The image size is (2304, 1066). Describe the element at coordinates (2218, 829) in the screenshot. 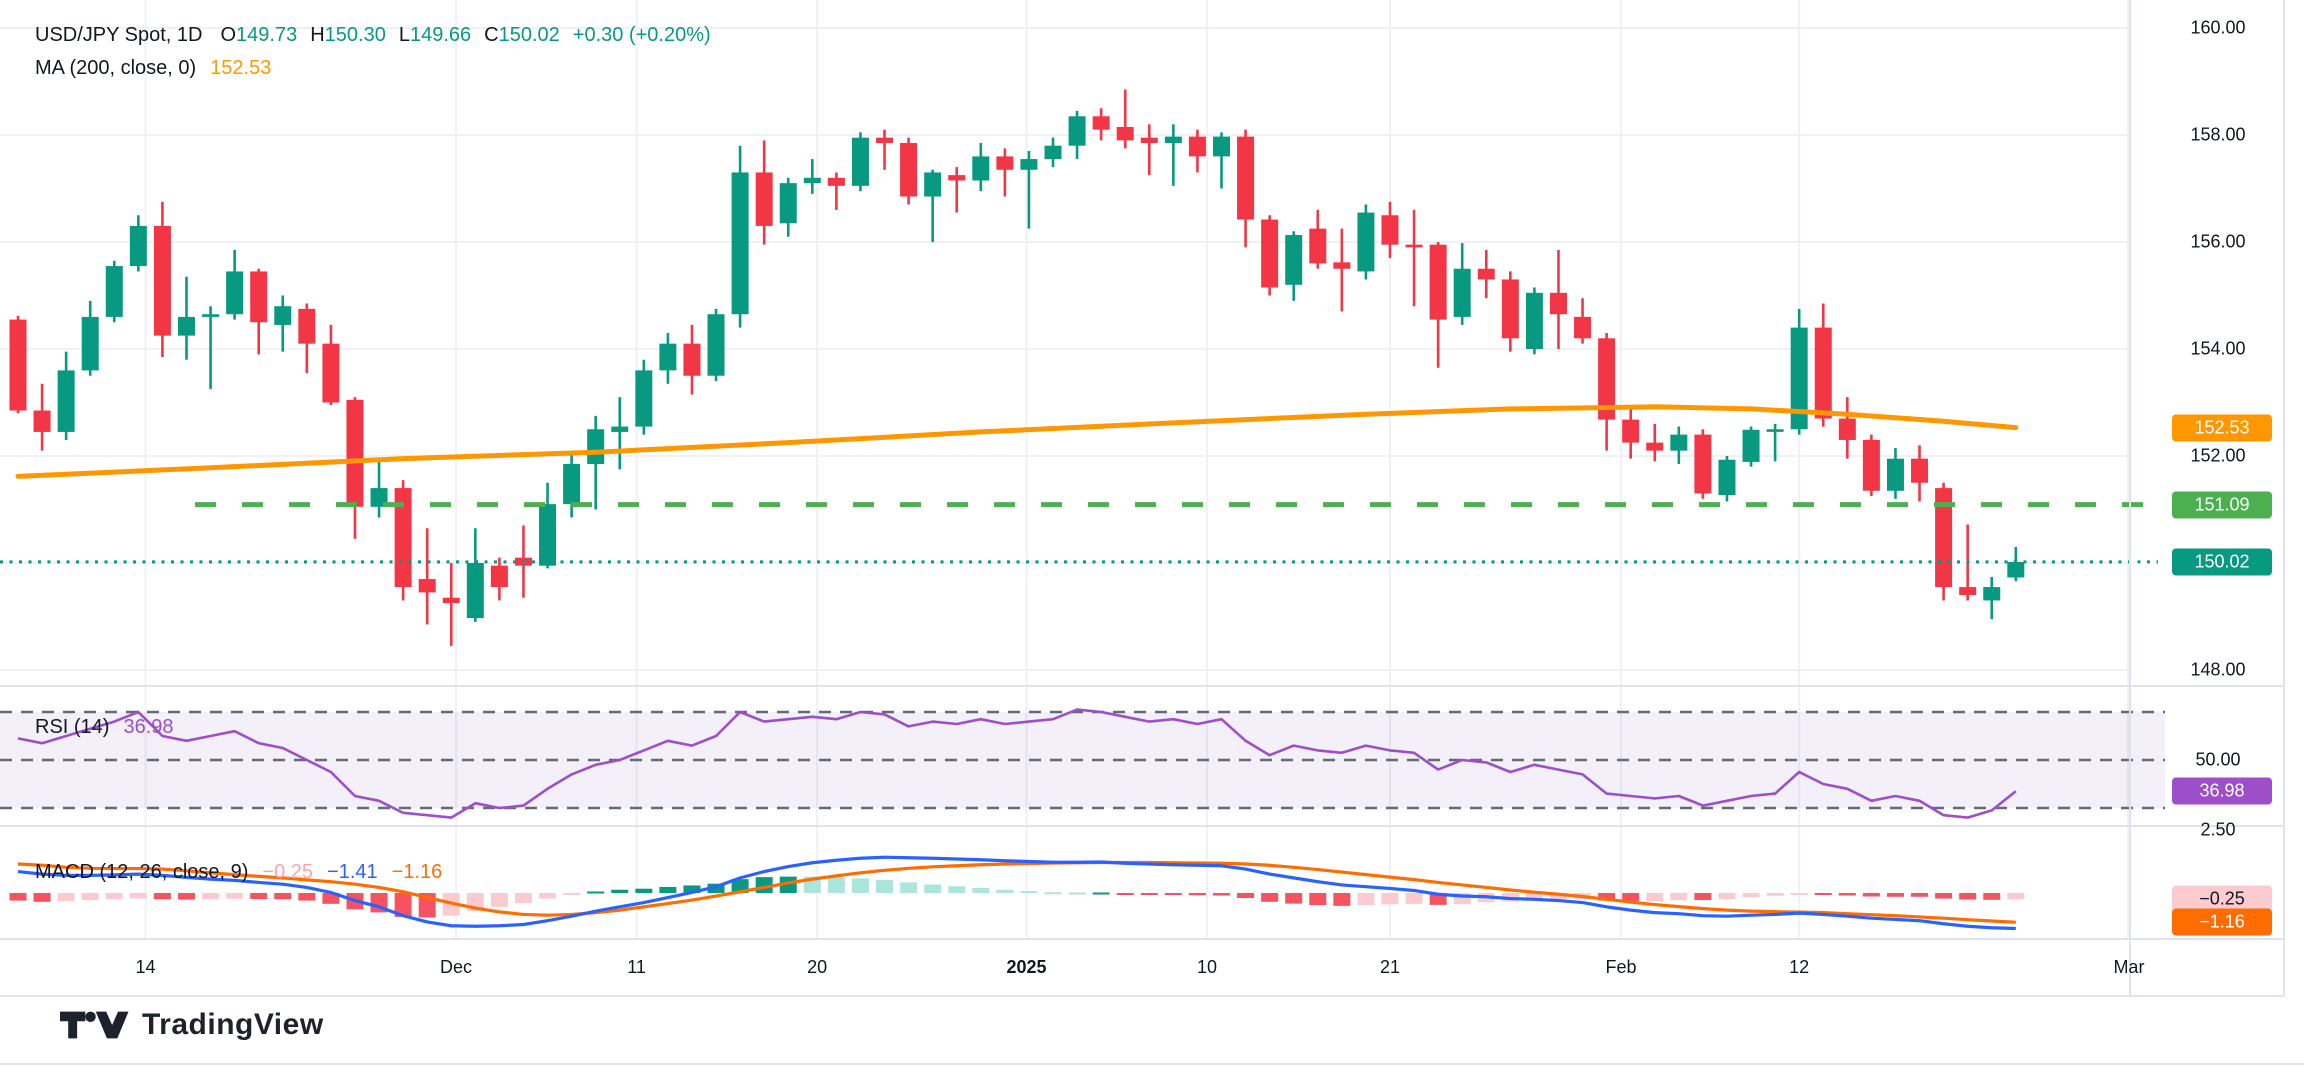

I see `axis-label: 2.50` at that location.